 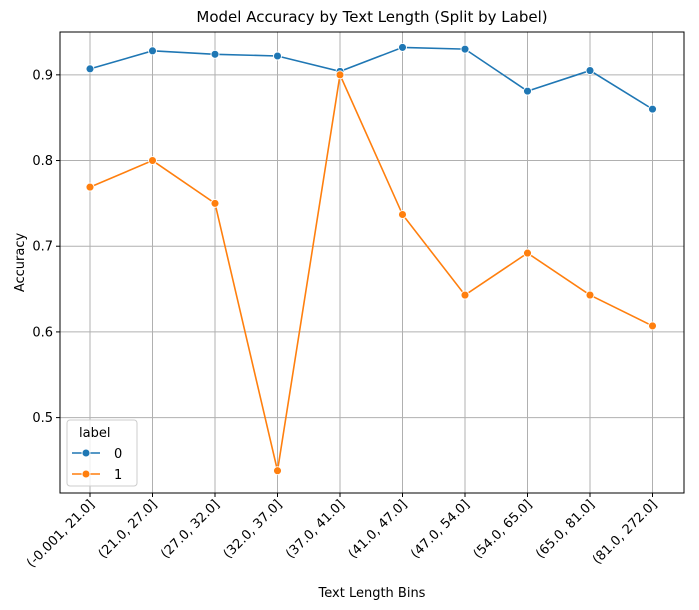 What do you see at coordinates (42, 161) in the screenshot?
I see `y-tick-label: 0.8` at bounding box center [42, 161].